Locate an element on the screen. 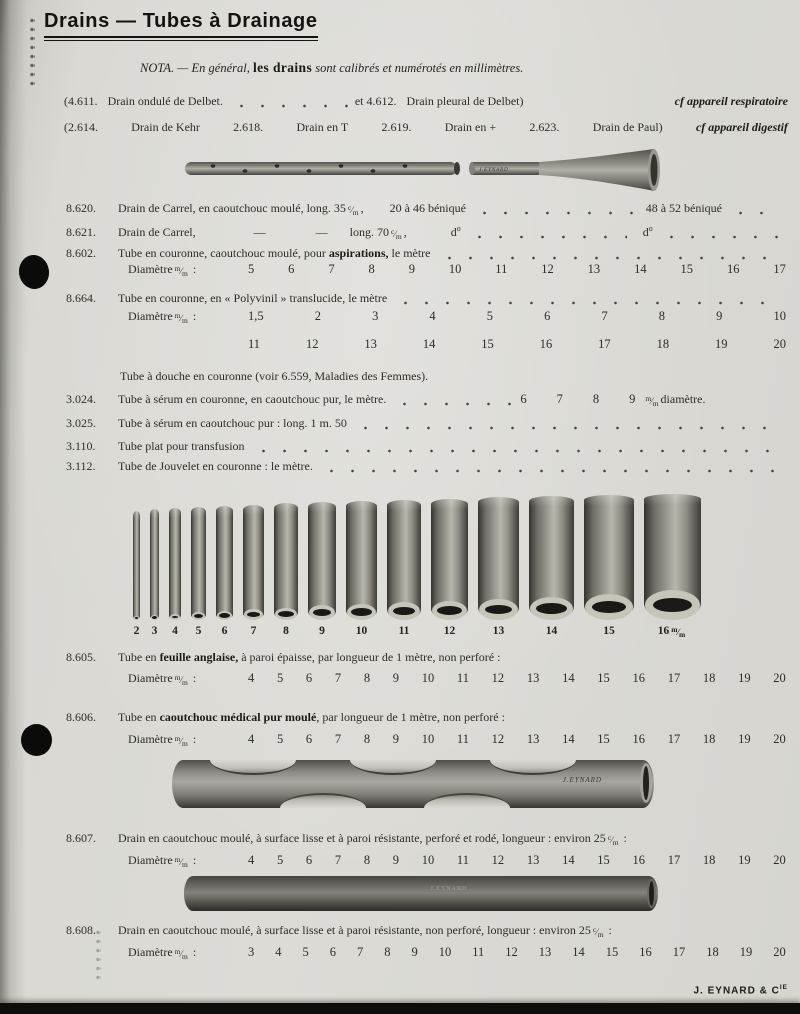 The image size is (800, 1014). tube-column: 8 is located at coordinates (286, 570).